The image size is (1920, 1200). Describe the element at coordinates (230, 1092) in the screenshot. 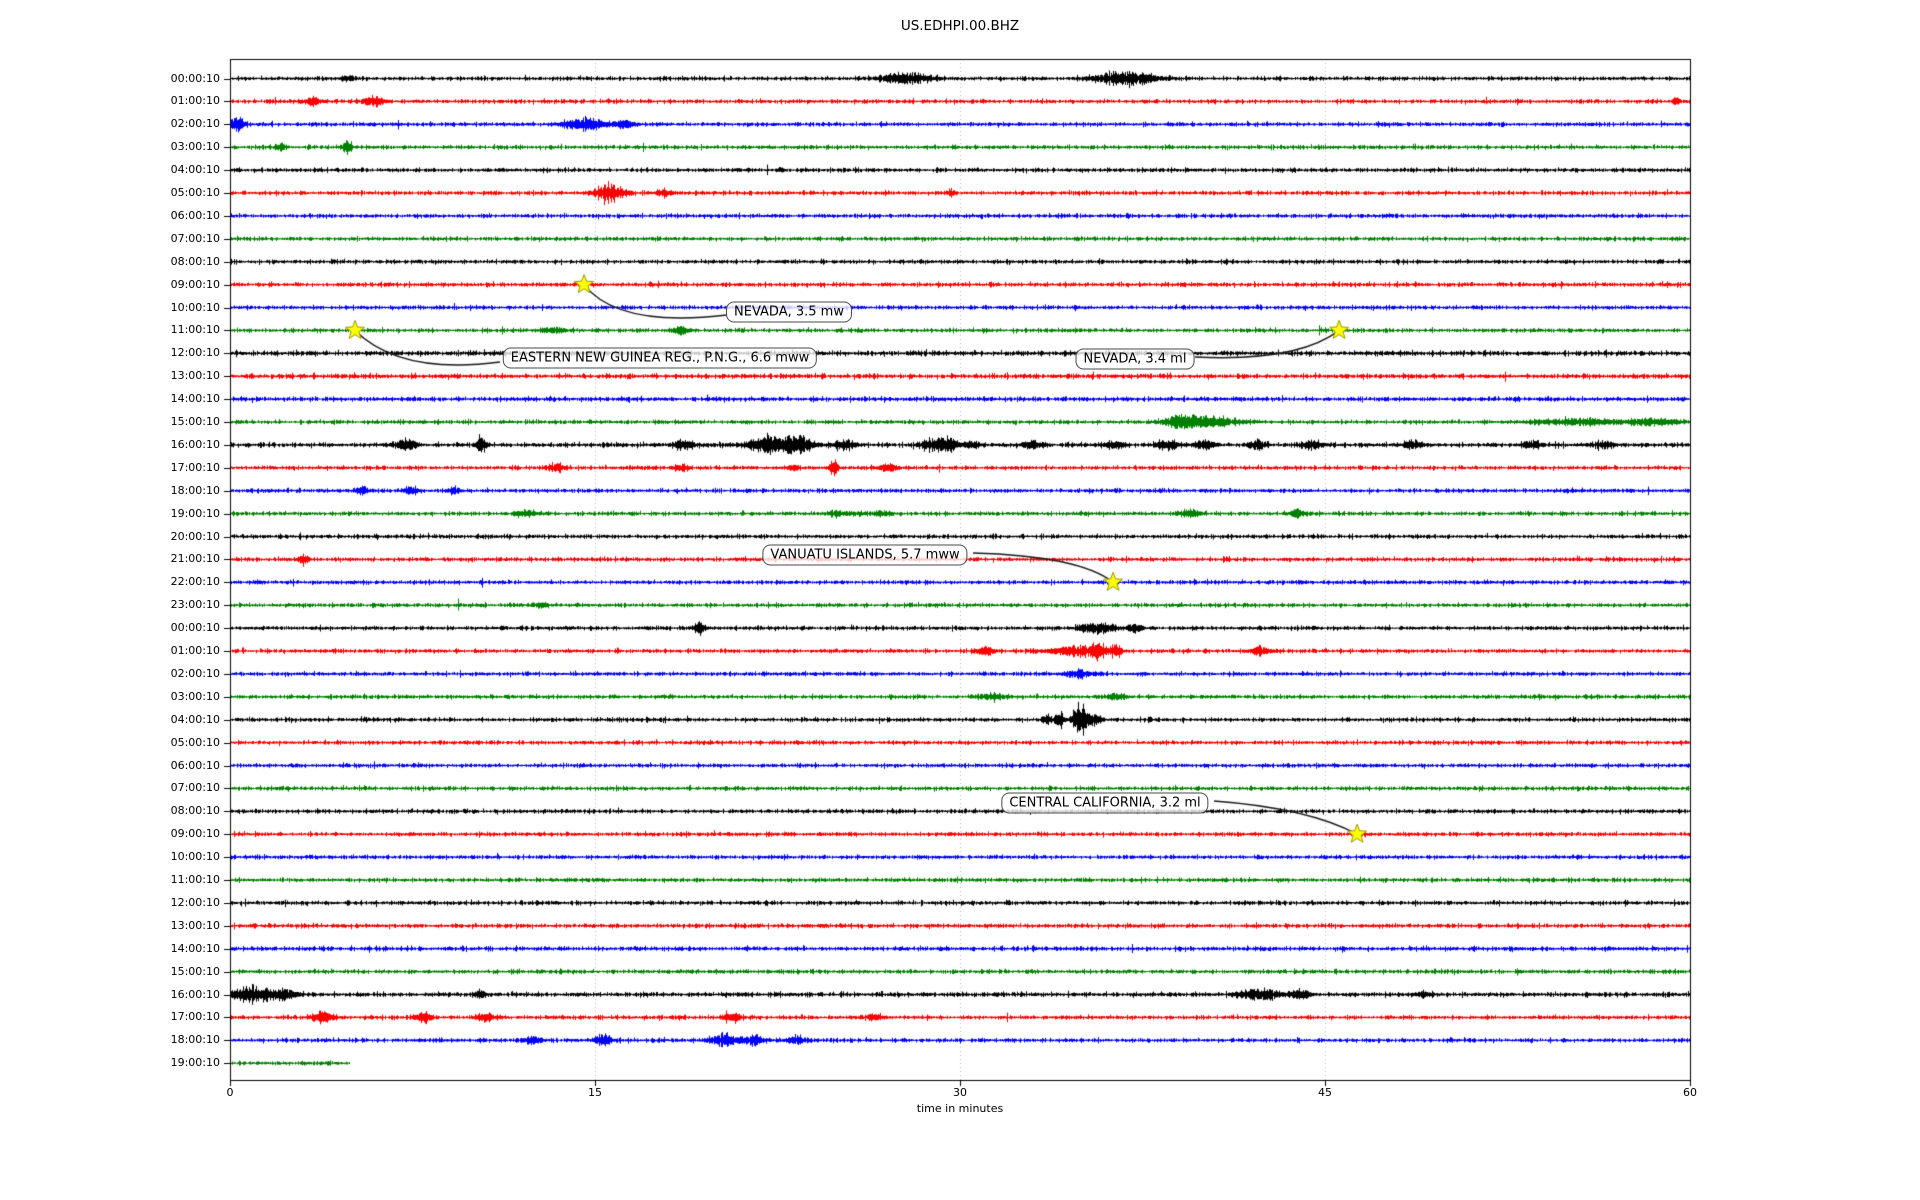

I see `x-tick-label: 0` at that location.